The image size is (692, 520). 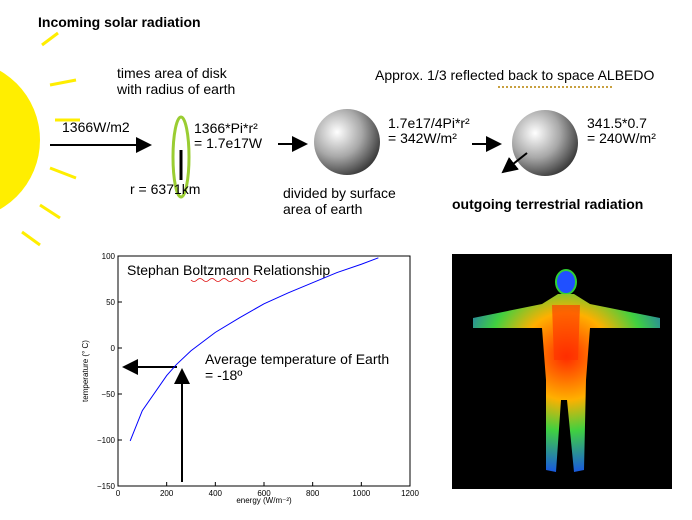 What do you see at coordinates (224, 280) in the screenshot?
I see `spell-underline` at bounding box center [224, 280].